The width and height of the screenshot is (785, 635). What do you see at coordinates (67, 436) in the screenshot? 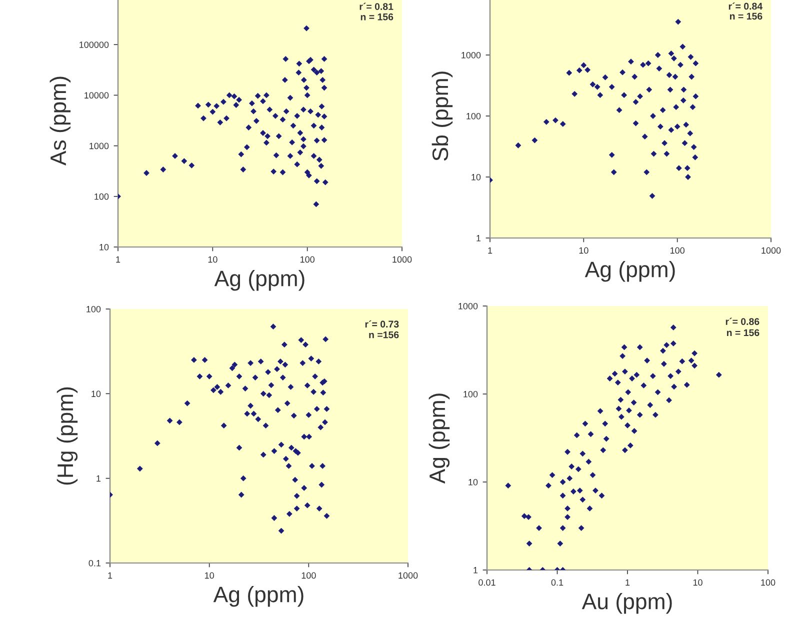
I see `y-axis-title: (Hg (ppm)` at bounding box center [67, 436].